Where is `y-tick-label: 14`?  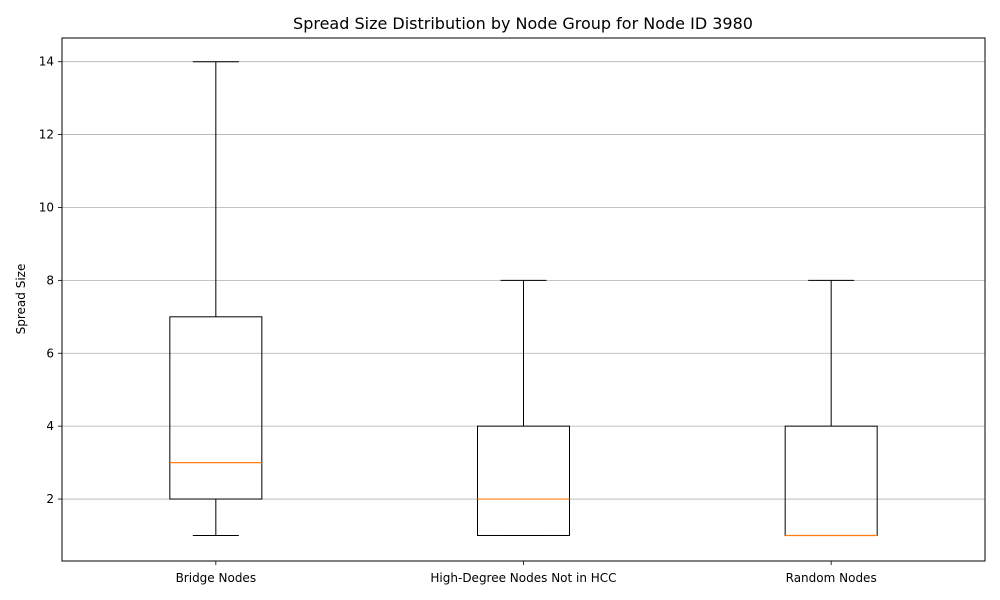
y-tick-label: 14 is located at coordinates (46, 62).